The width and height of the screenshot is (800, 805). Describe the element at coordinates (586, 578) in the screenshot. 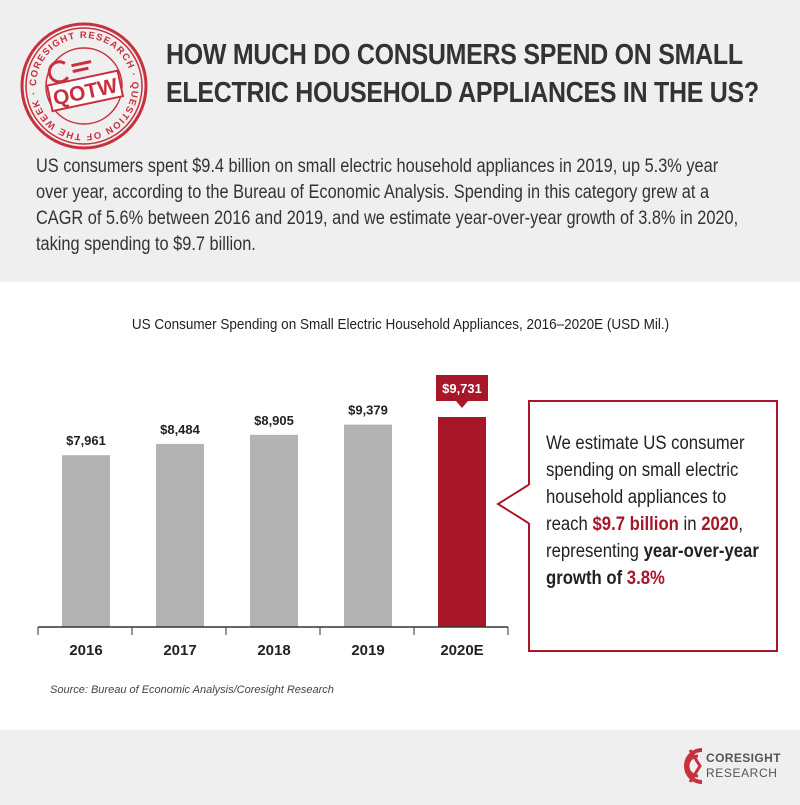

I see `callout-growth-label: growth of` at that location.